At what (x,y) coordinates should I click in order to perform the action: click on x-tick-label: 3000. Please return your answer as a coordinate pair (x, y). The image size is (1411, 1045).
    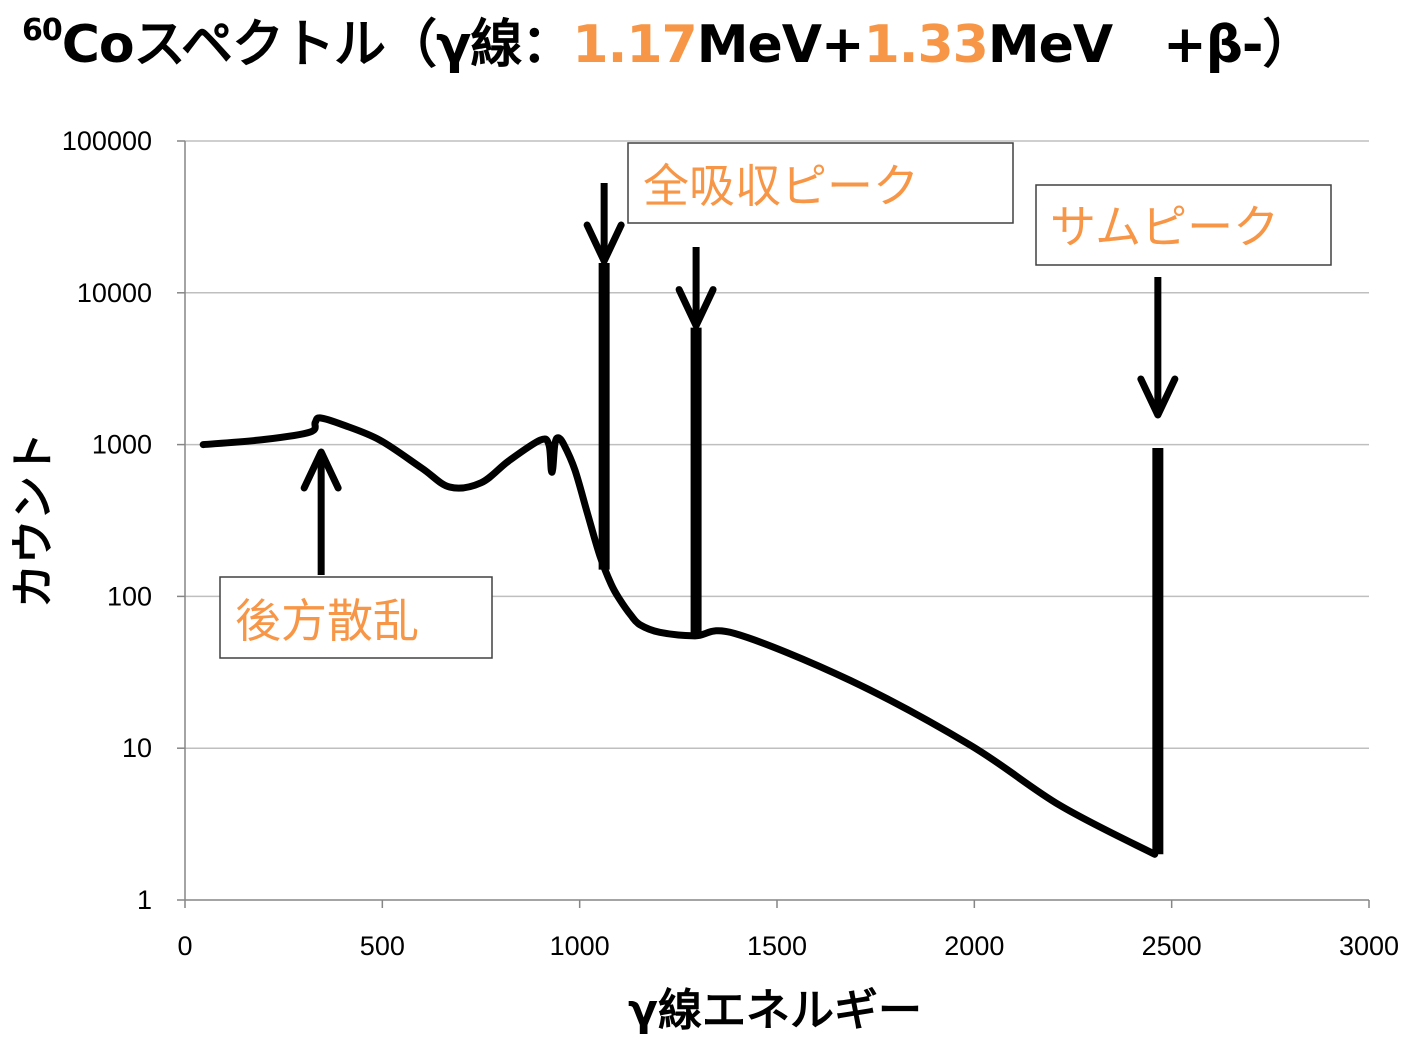
    Looking at the image, I should click on (1369, 946).